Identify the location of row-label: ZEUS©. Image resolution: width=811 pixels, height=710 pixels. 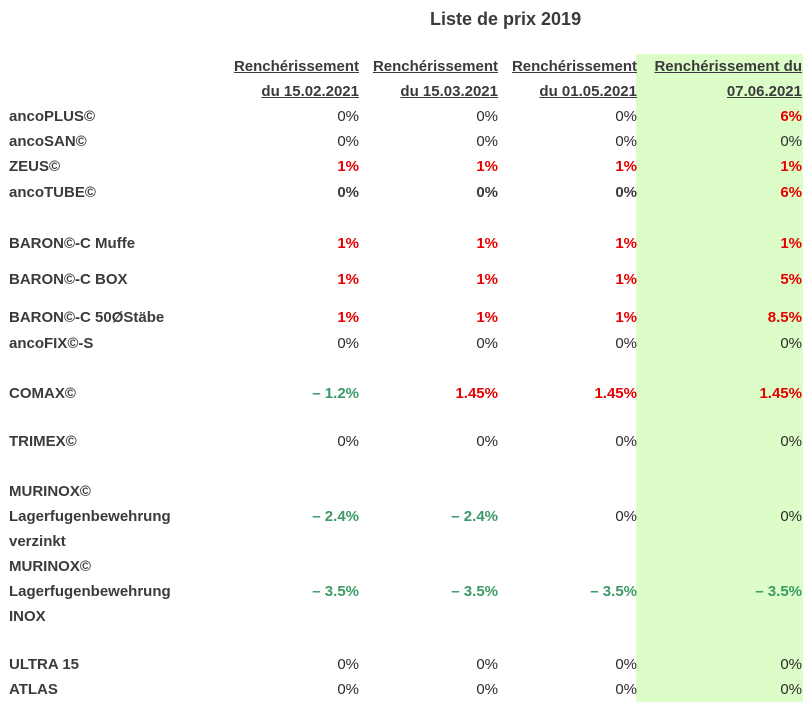
(34, 166).